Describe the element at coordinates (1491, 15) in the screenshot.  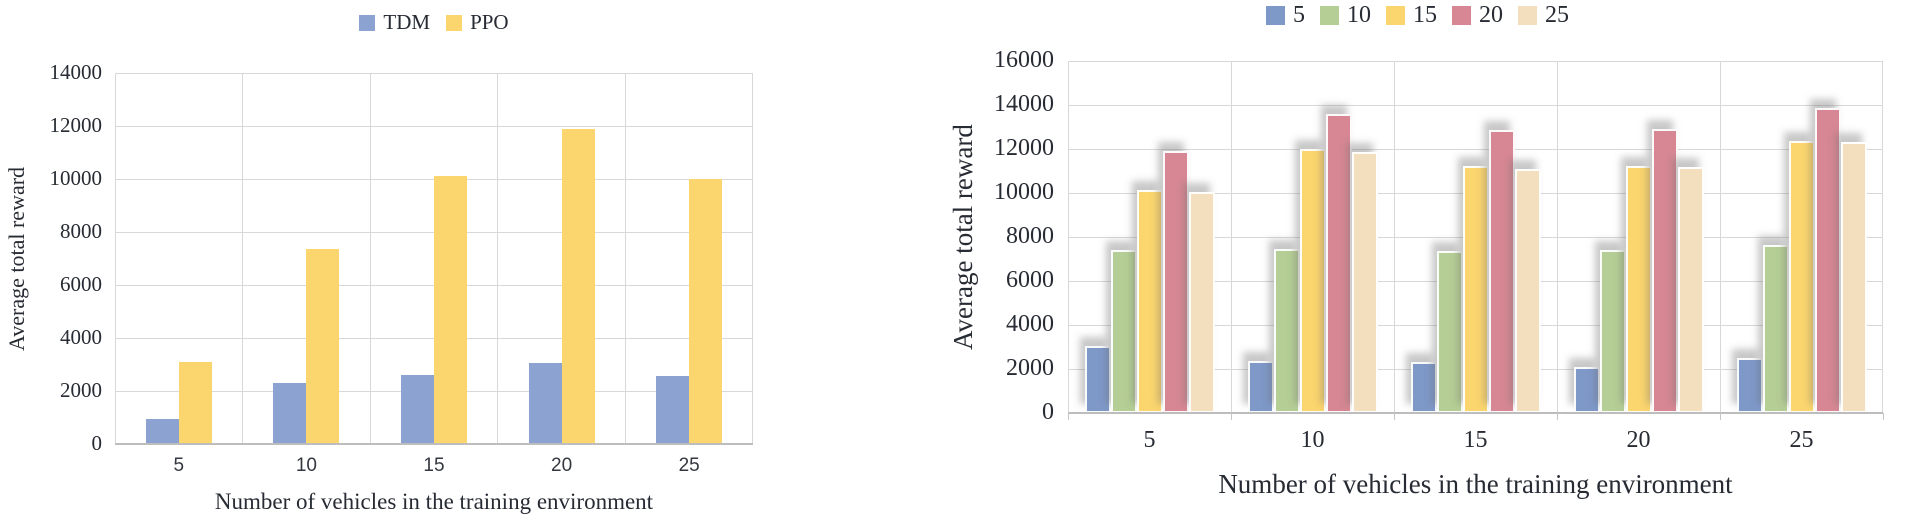
I see `legend-label: 20` at that location.